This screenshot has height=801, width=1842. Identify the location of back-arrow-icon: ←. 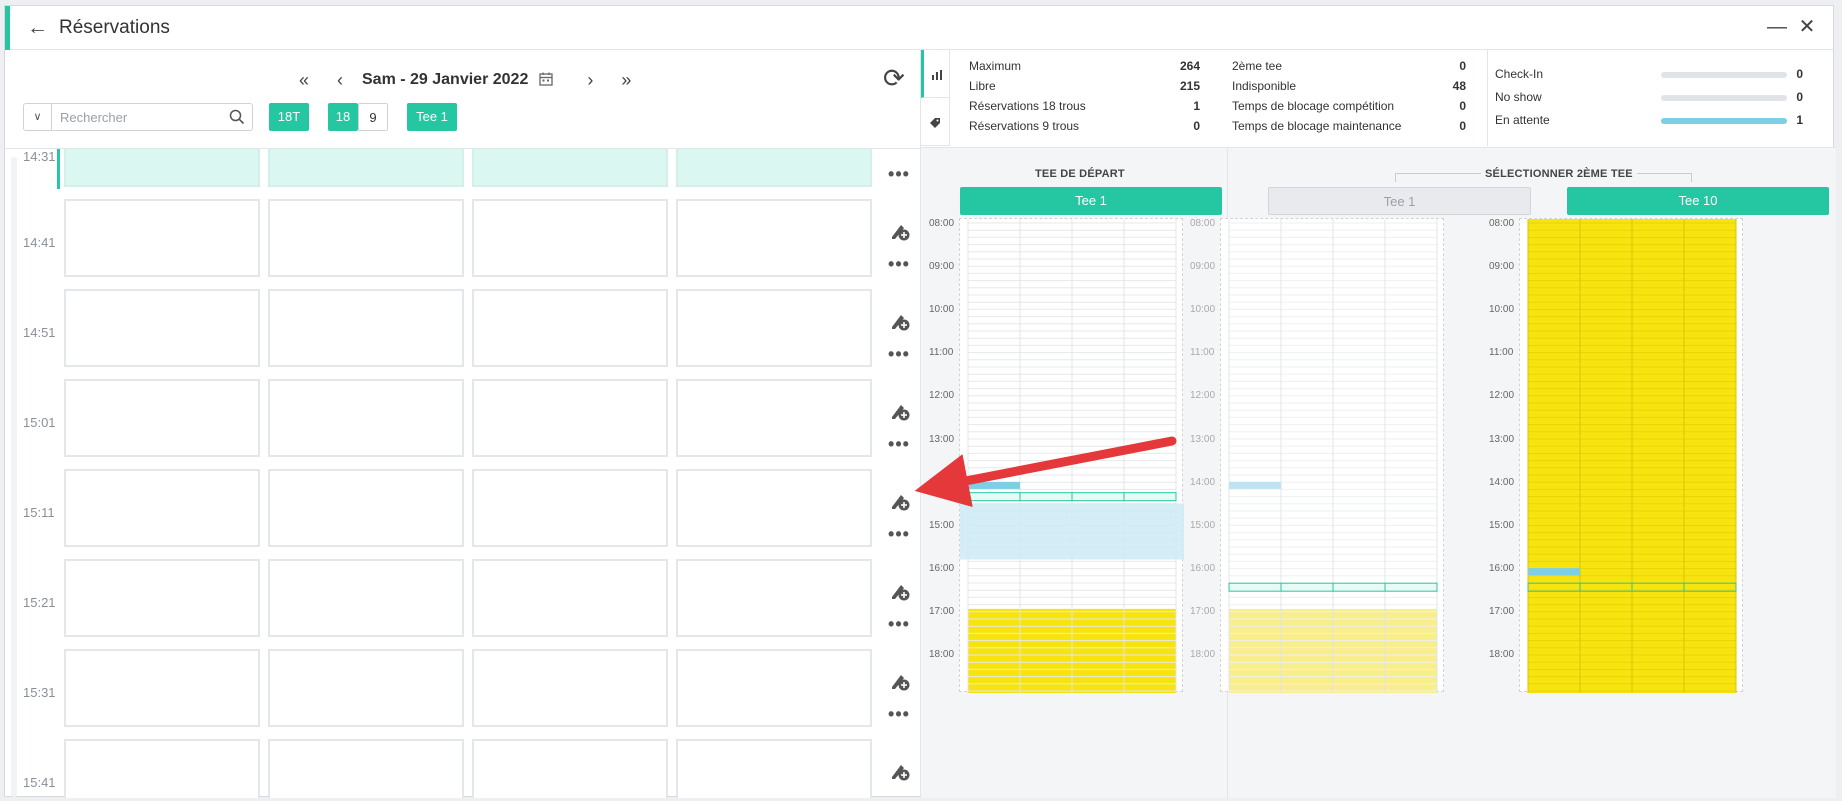
(37, 27).